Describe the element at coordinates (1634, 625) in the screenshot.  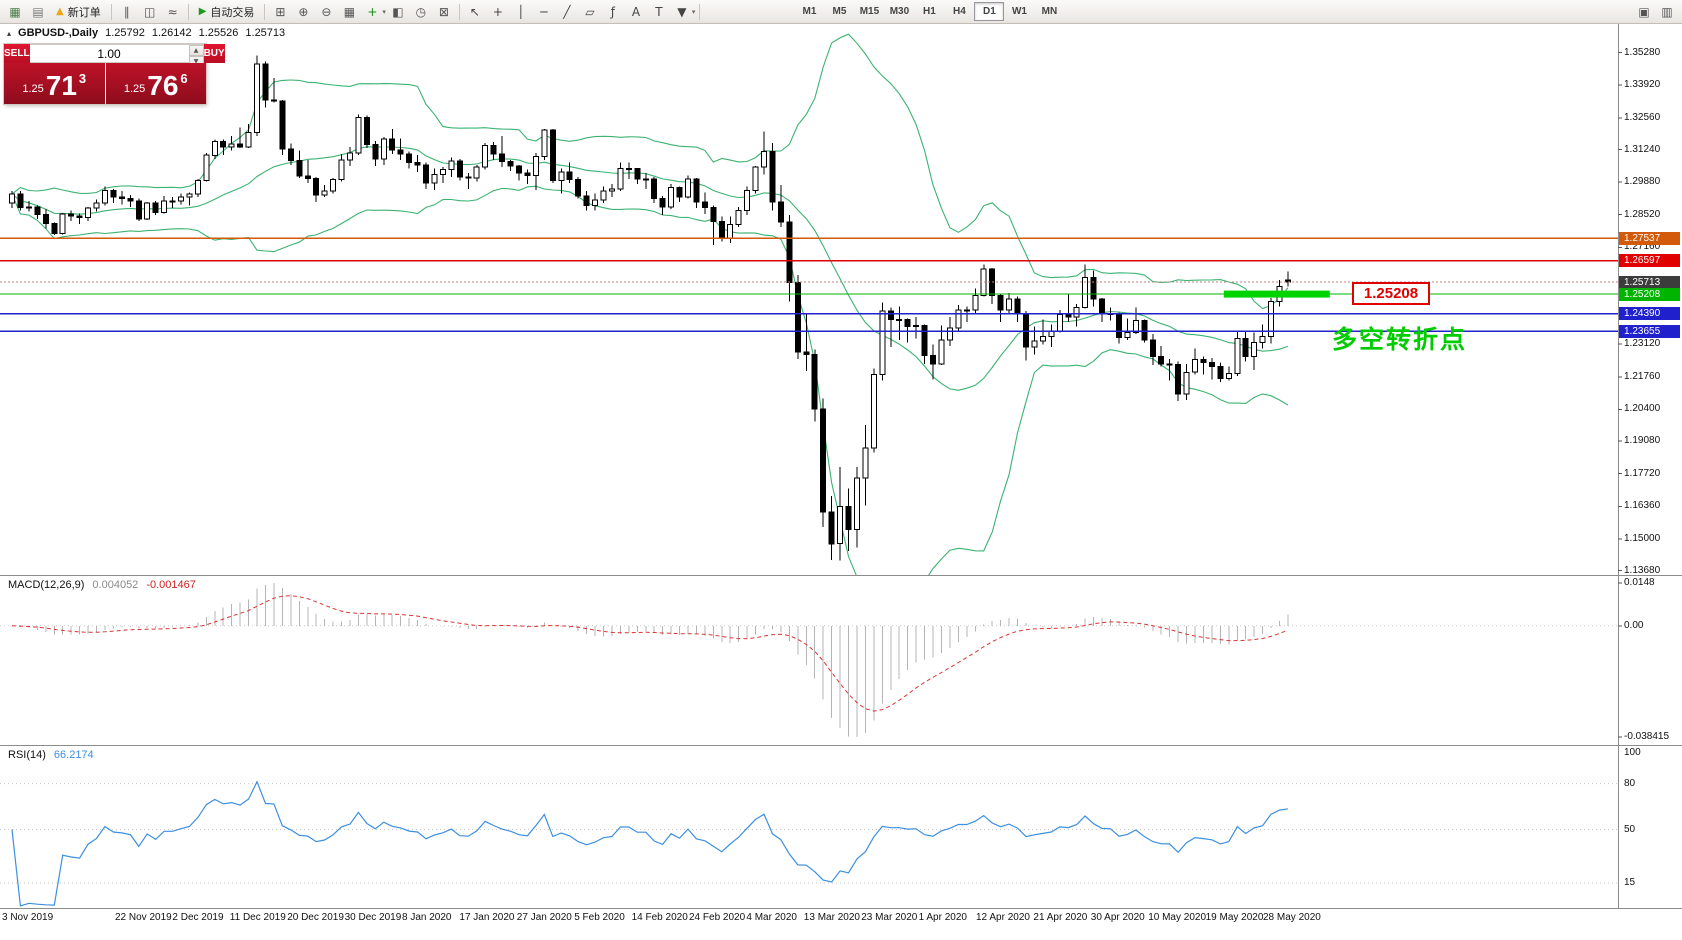
I see `macd-axis-label: 0.00` at that location.